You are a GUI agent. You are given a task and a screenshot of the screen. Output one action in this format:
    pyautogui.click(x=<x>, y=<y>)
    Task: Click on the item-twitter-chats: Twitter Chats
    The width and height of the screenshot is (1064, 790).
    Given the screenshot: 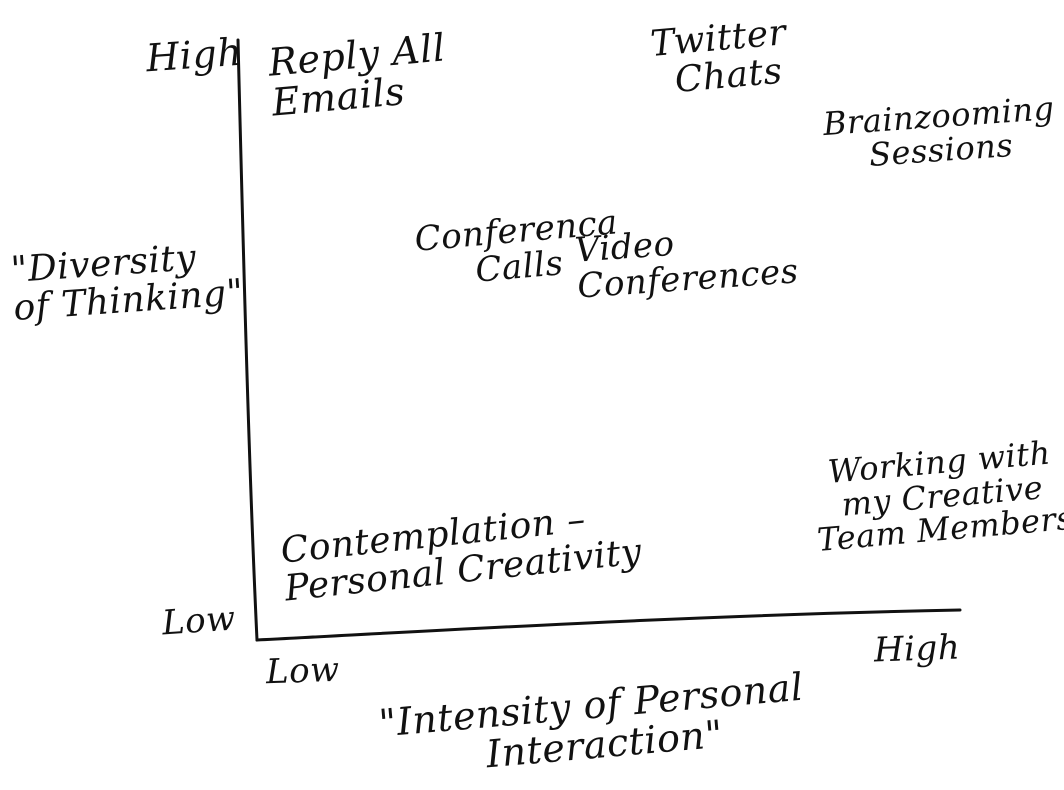 What is the action you would take?
    pyautogui.click(x=720, y=56)
    